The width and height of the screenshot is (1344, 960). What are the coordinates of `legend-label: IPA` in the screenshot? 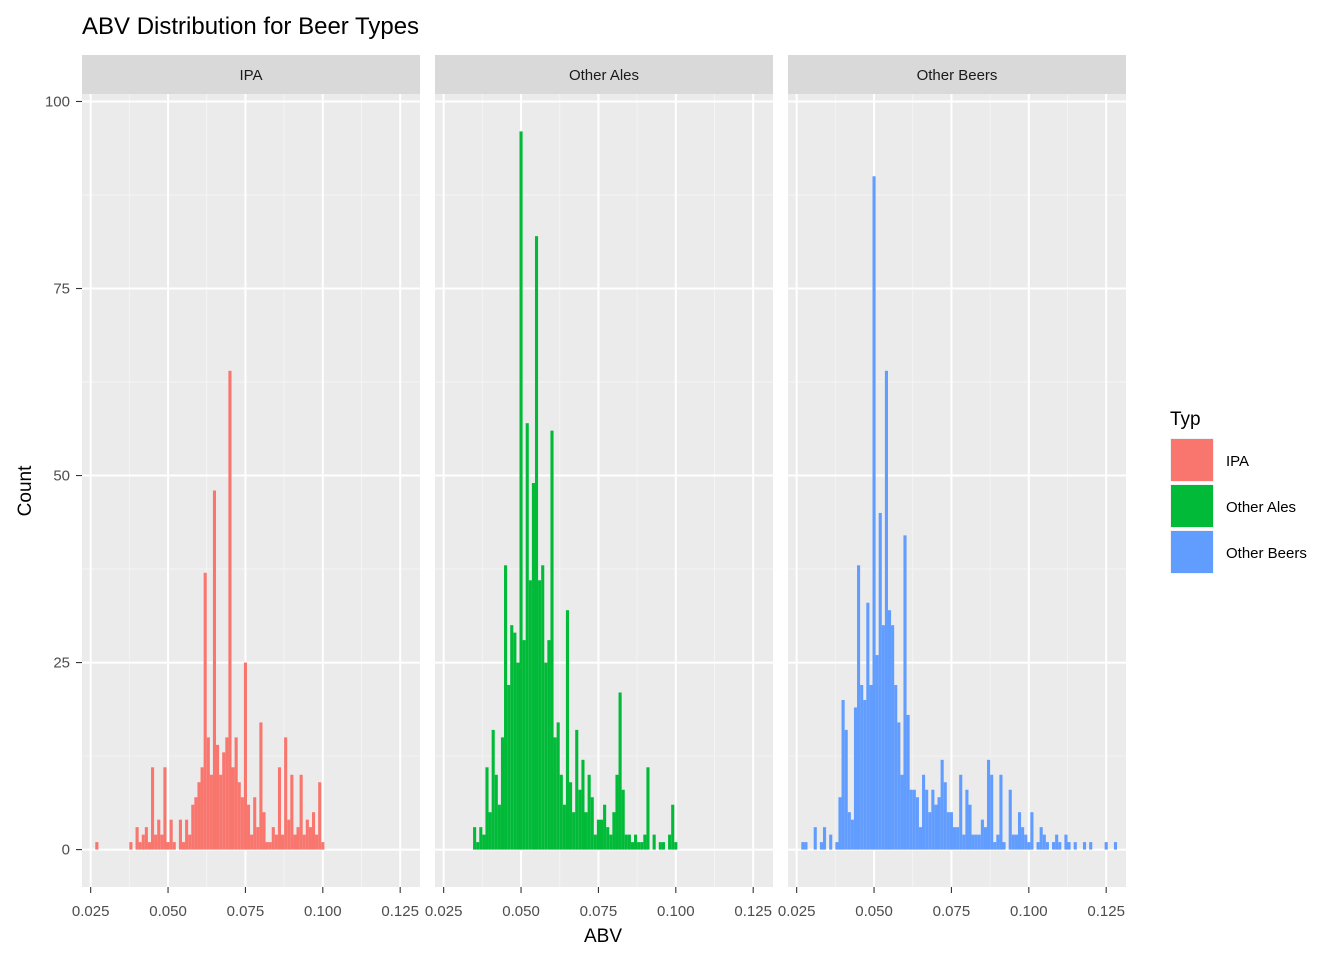 It's located at (1237, 461).